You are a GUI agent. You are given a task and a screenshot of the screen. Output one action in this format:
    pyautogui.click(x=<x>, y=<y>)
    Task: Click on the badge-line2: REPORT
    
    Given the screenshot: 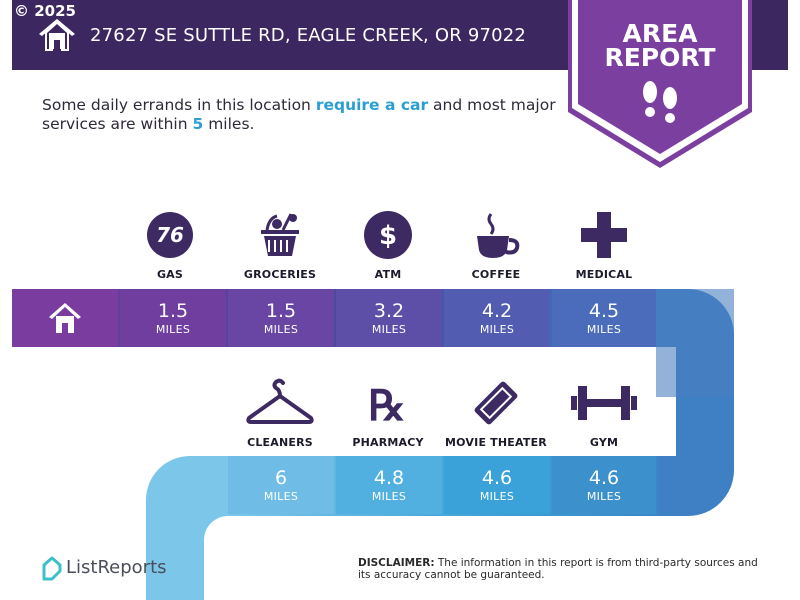 What is the action you would take?
    pyautogui.click(x=660, y=57)
    